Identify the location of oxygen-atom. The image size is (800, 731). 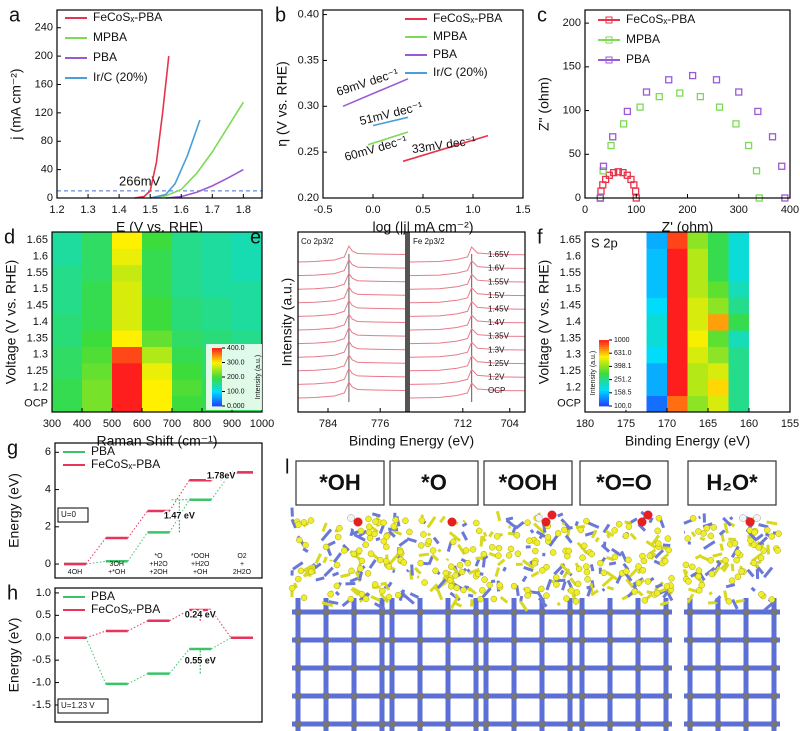
(452, 522).